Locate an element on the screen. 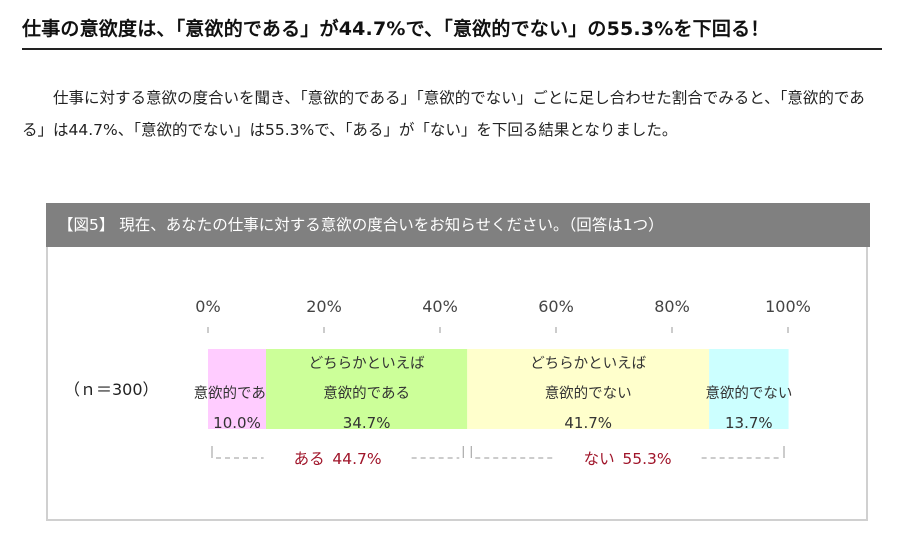  x-tick-label: 100% is located at coordinates (788, 306).